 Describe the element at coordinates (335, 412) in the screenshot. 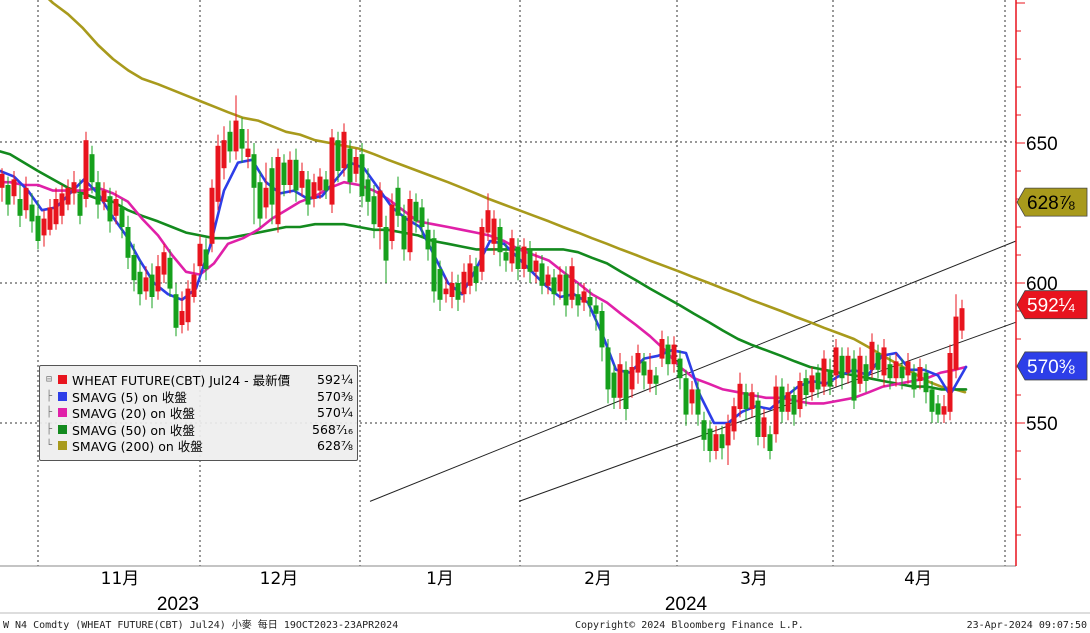

I see `legend-series-value: 570¼` at that location.